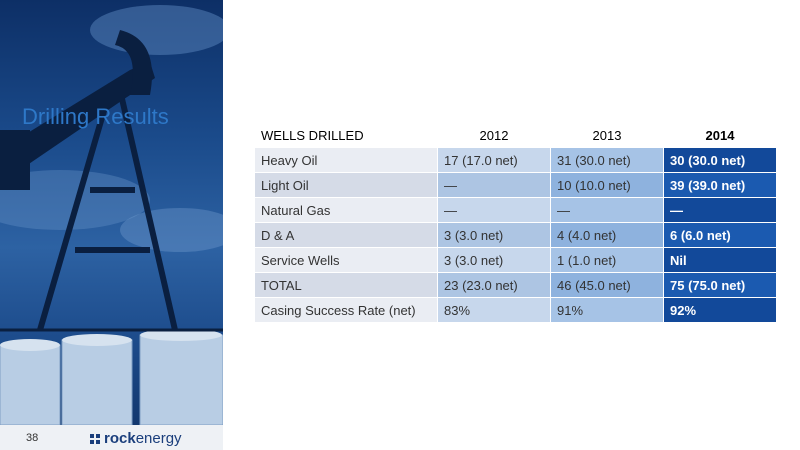 Image resolution: width=800 pixels, height=450 pixels. What do you see at coordinates (346, 210) in the screenshot?
I see `row-label: Natural Gas` at bounding box center [346, 210].